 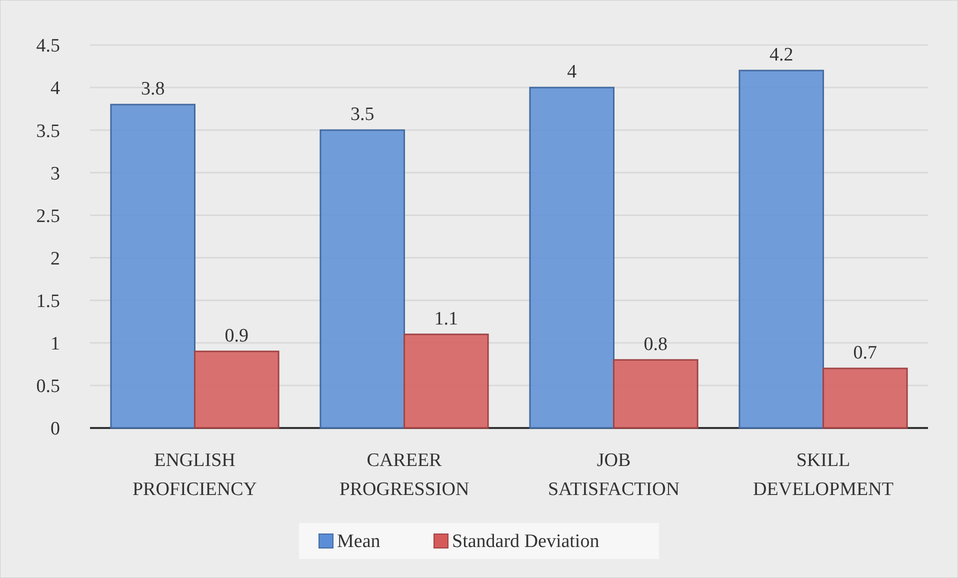 What do you see at coordinates (152, 89) in the screenshot?
I see `data-label: 3.8` at bounding box center [152, 89].